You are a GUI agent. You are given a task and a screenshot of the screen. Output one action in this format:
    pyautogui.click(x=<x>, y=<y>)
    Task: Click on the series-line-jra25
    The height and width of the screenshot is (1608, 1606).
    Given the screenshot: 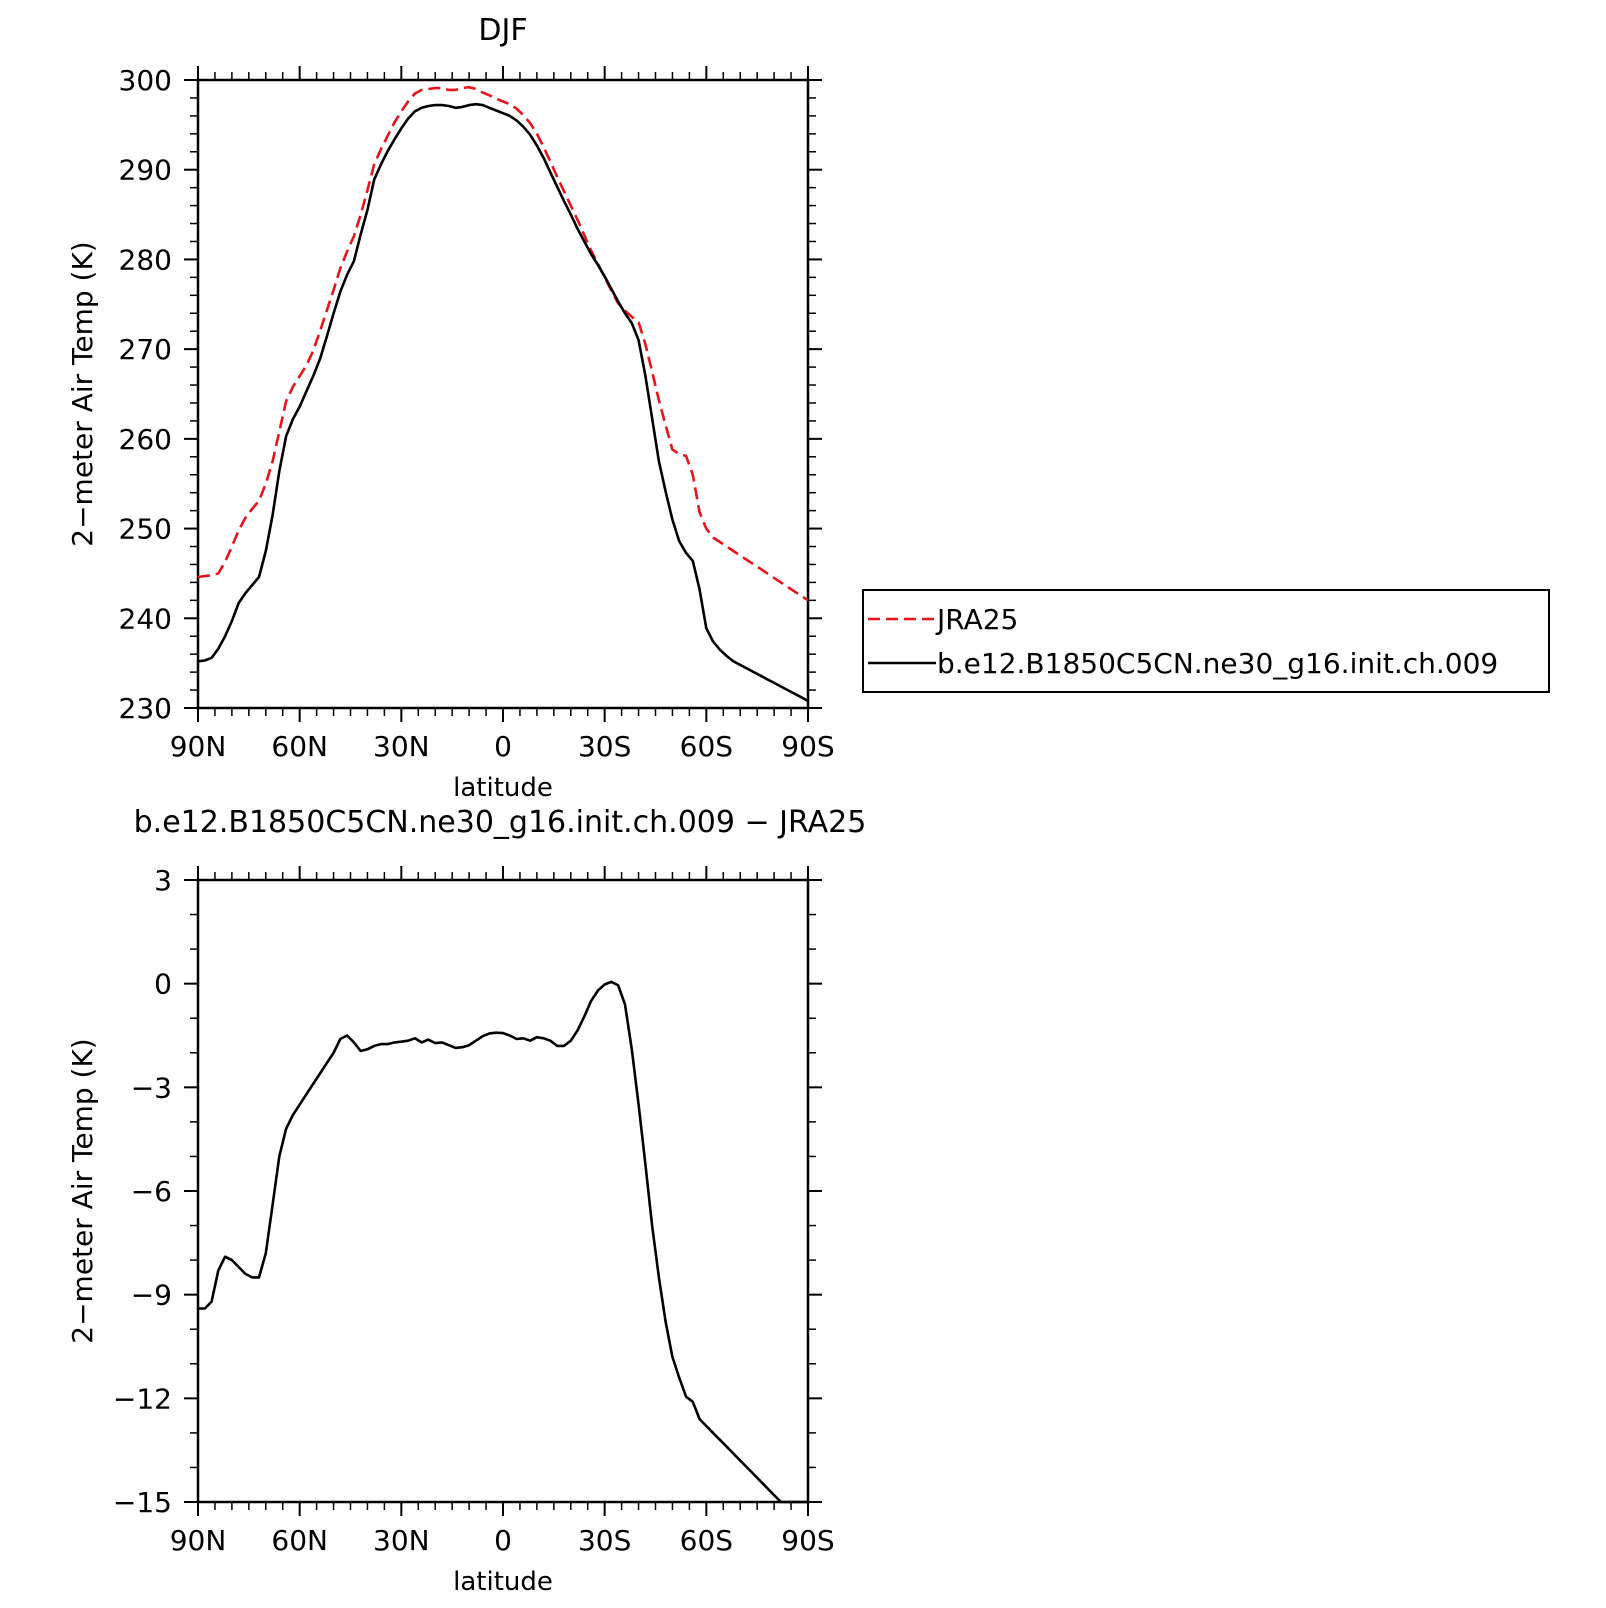 What is the action you would take?
    pyautogui.click(x=503, y=343)
    